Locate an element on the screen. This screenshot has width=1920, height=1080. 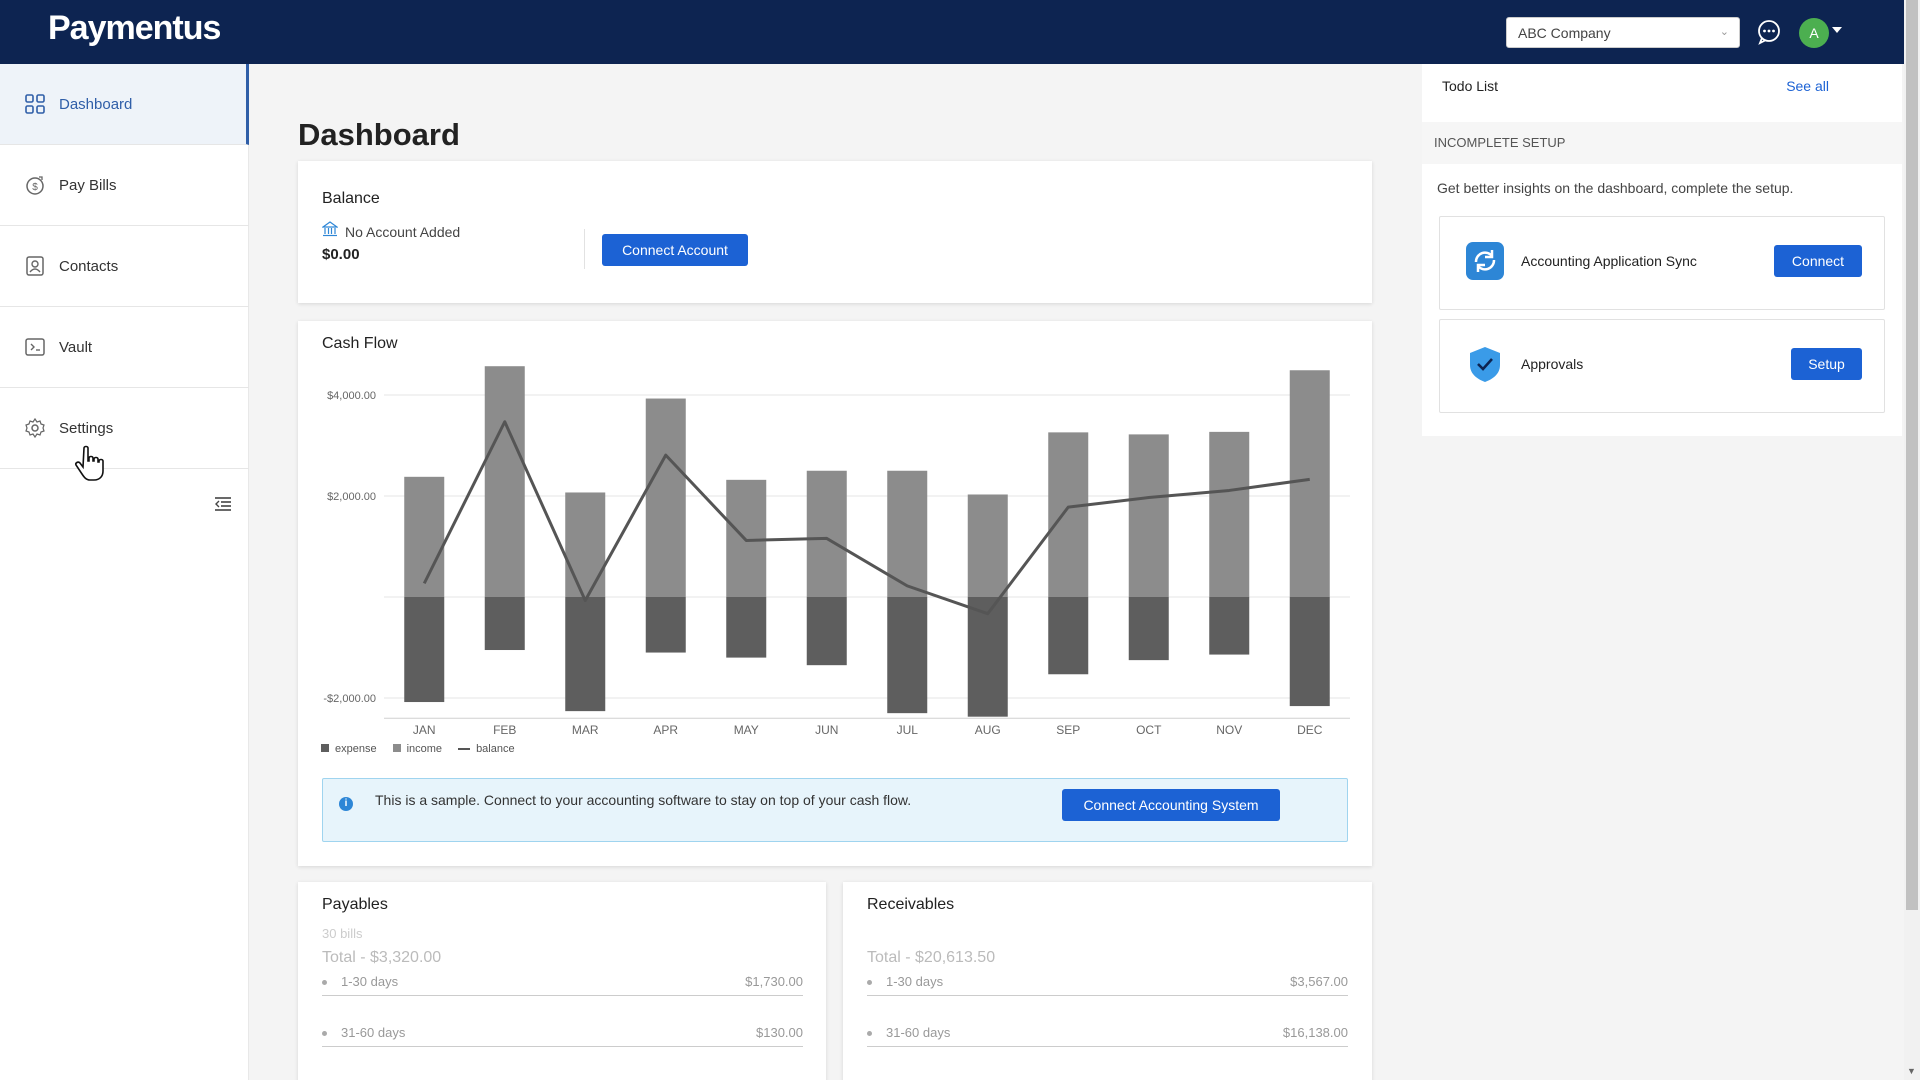
shield-check-icon is located at coordinates (1485, 364).